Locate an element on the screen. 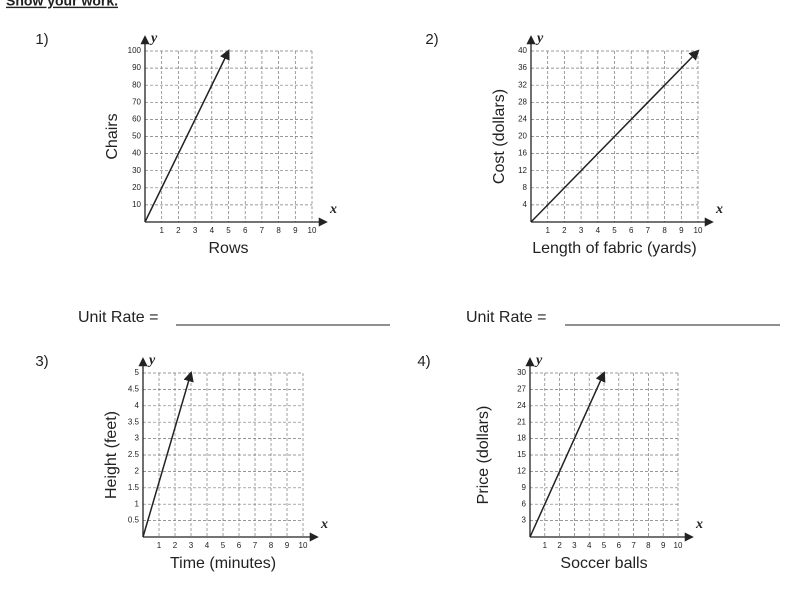  problem-number: 2) is located at coordinates (431, 39).